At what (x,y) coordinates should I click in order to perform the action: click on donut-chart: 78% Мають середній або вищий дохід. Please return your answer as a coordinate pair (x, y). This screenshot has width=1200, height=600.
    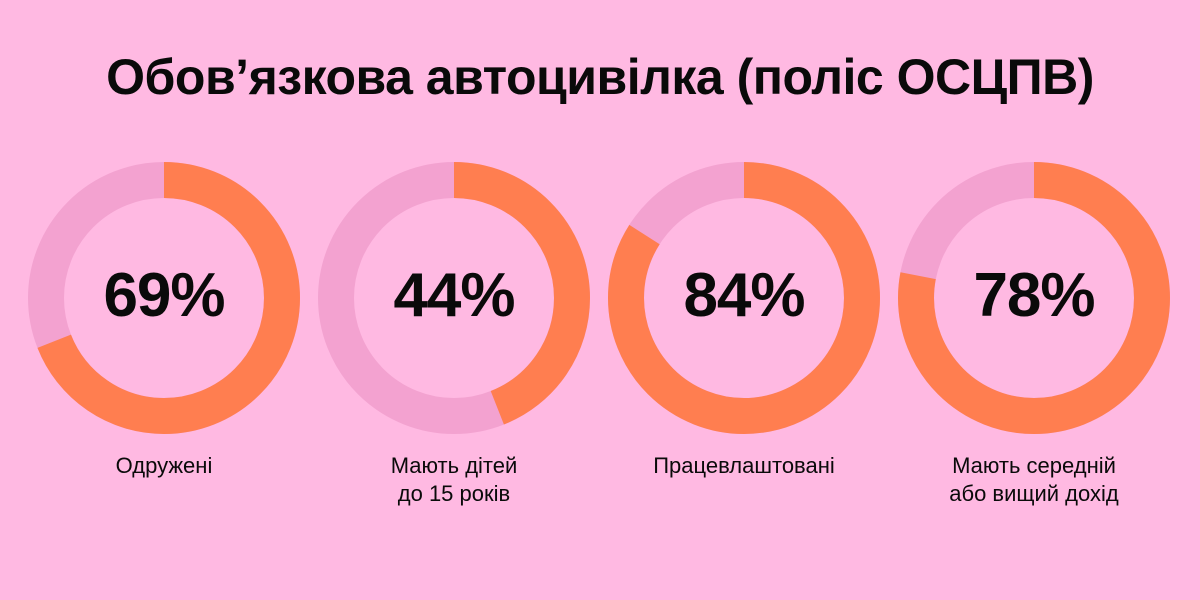
    Looking at the image, I should click on (1034, 342).